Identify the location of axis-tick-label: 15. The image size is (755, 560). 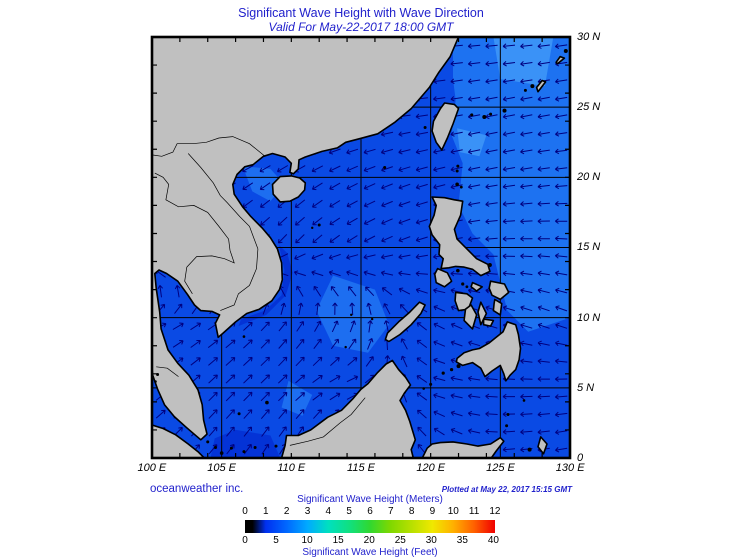
(338, 540).